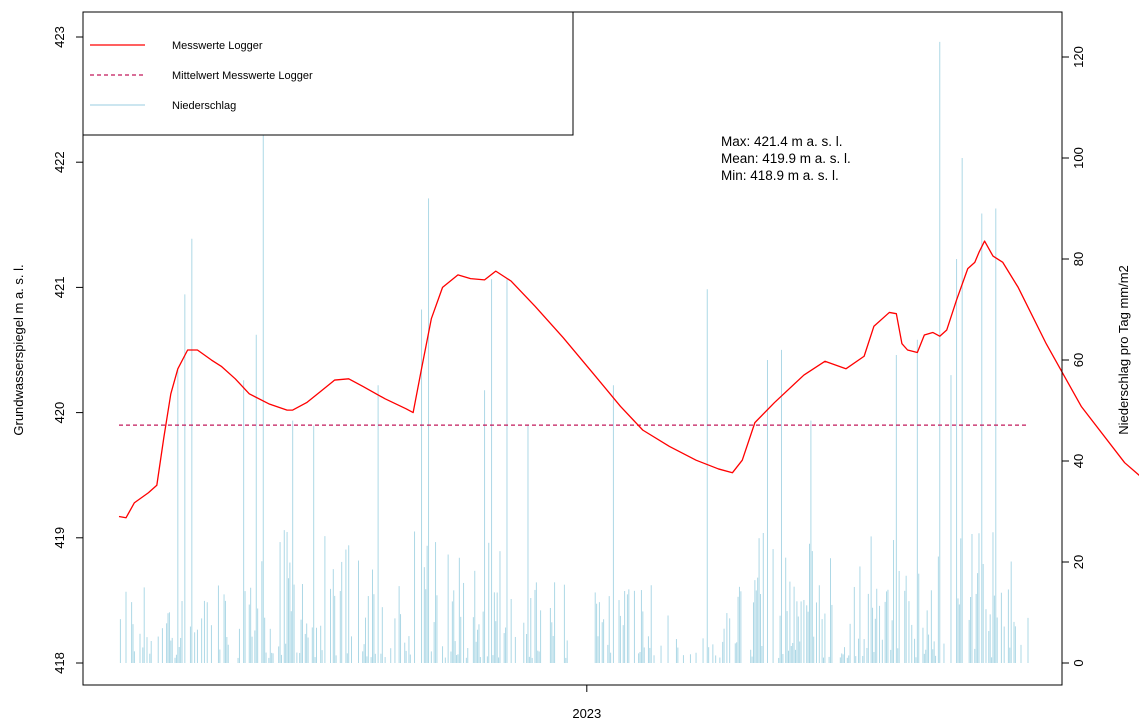 This screenshot has height=724, width=1139. What do you see at coordinates (59, 538) in the screenshot?
I see `left-tick-label: 419` at bounding box center [59, 538].